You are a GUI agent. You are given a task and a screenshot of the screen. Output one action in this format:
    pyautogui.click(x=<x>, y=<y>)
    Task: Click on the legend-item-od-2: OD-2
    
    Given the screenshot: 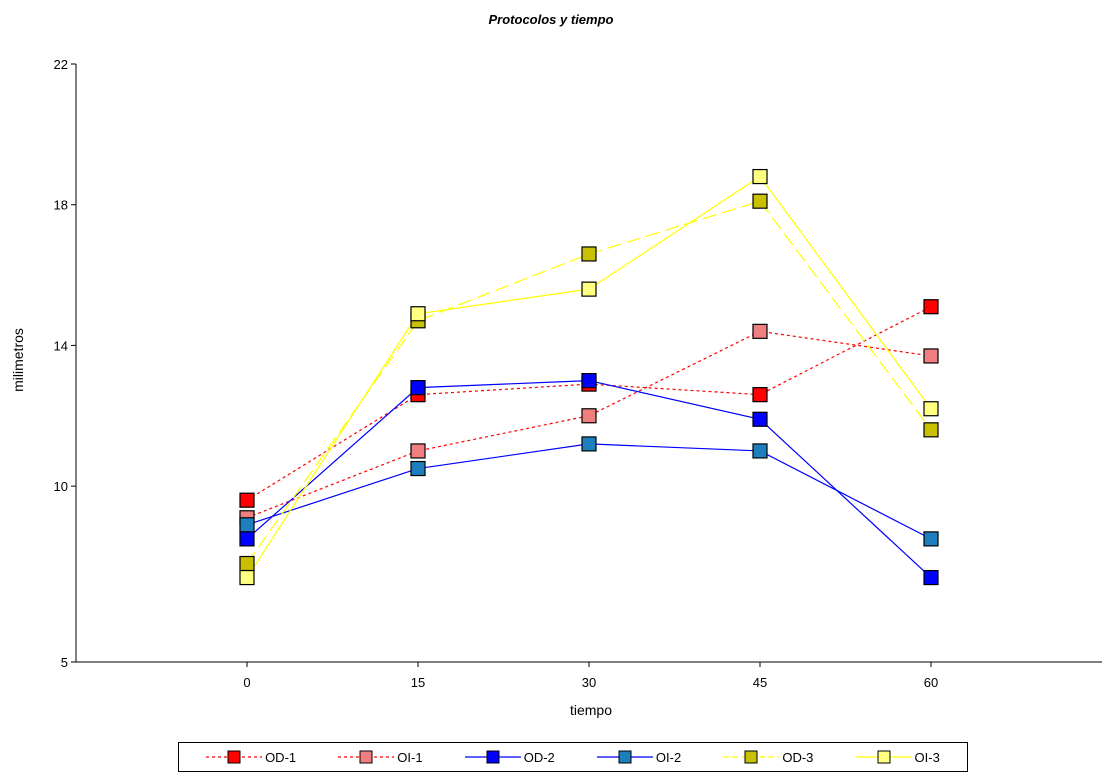 What is the action you would take?
    pyautogui.click(x=509, y=757)
    